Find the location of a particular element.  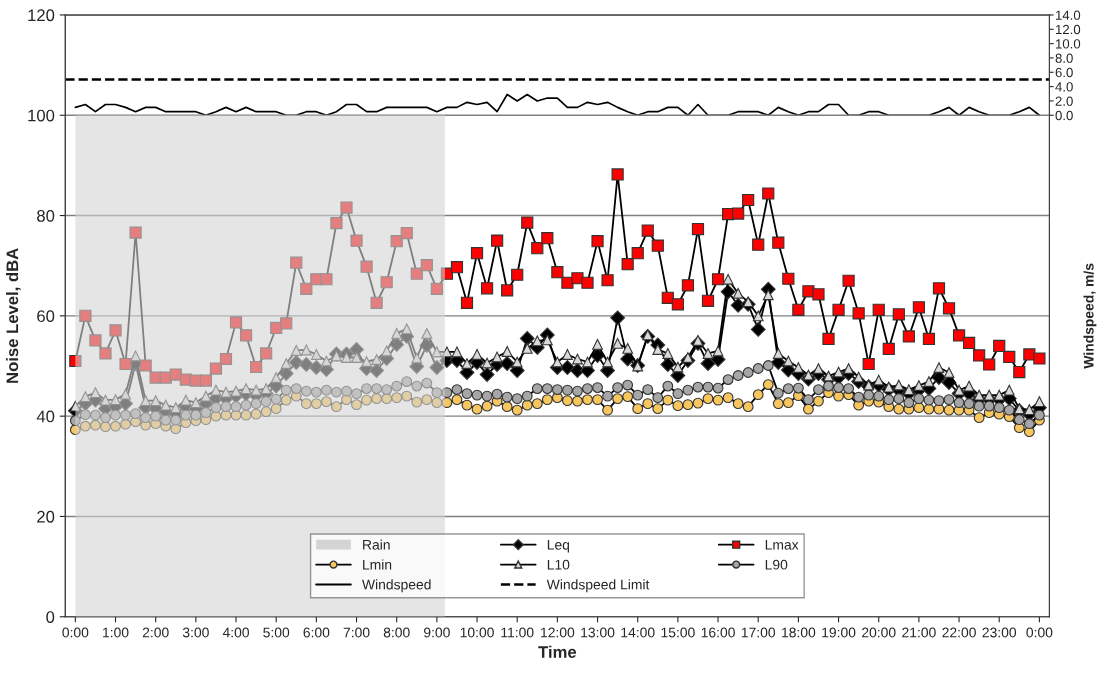

x-tick-label: 1:00 is located at coordinates (116, 632).